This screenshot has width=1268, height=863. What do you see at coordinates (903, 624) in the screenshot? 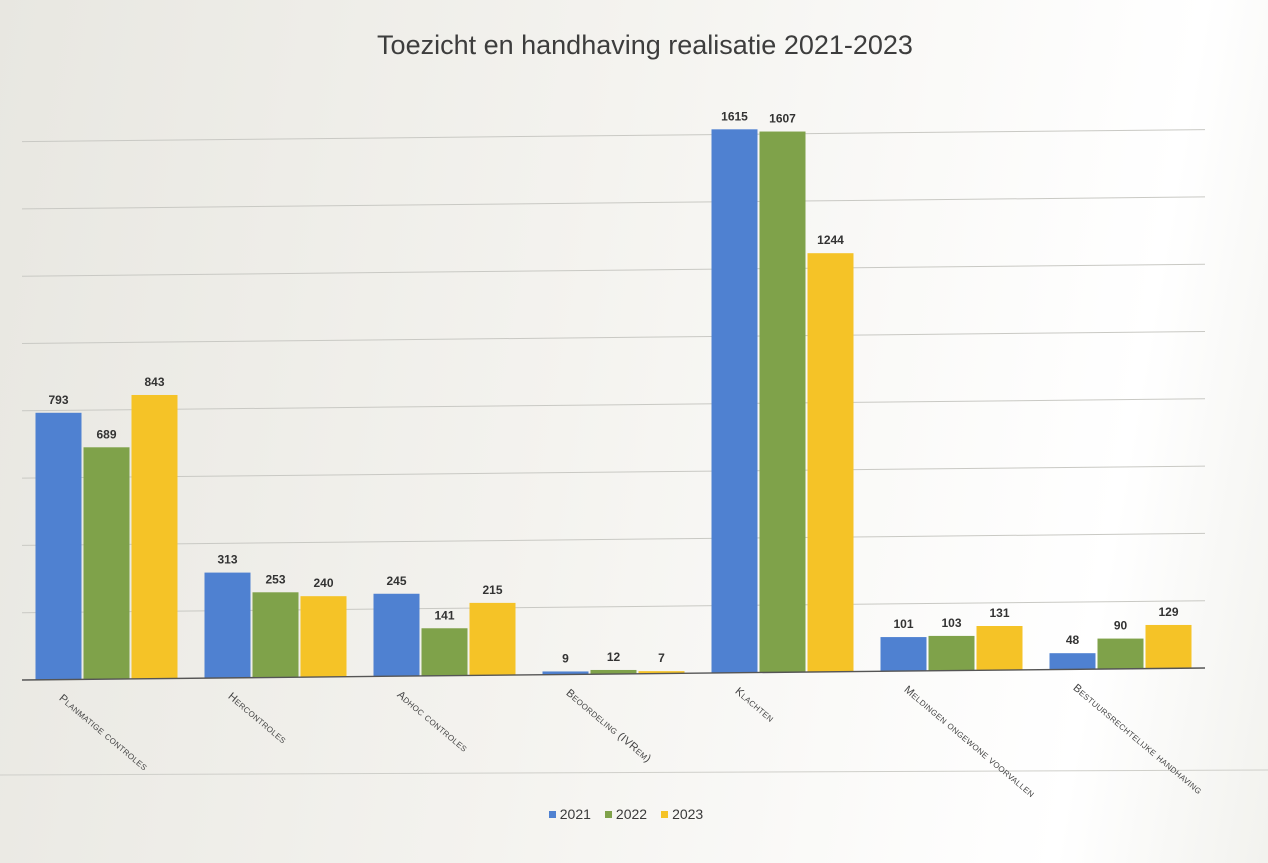
I see `data-label: 101` at bounding box center [903, 624].